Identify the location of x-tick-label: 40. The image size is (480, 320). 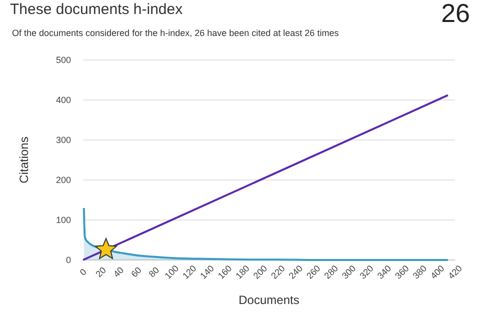
(118, 272).